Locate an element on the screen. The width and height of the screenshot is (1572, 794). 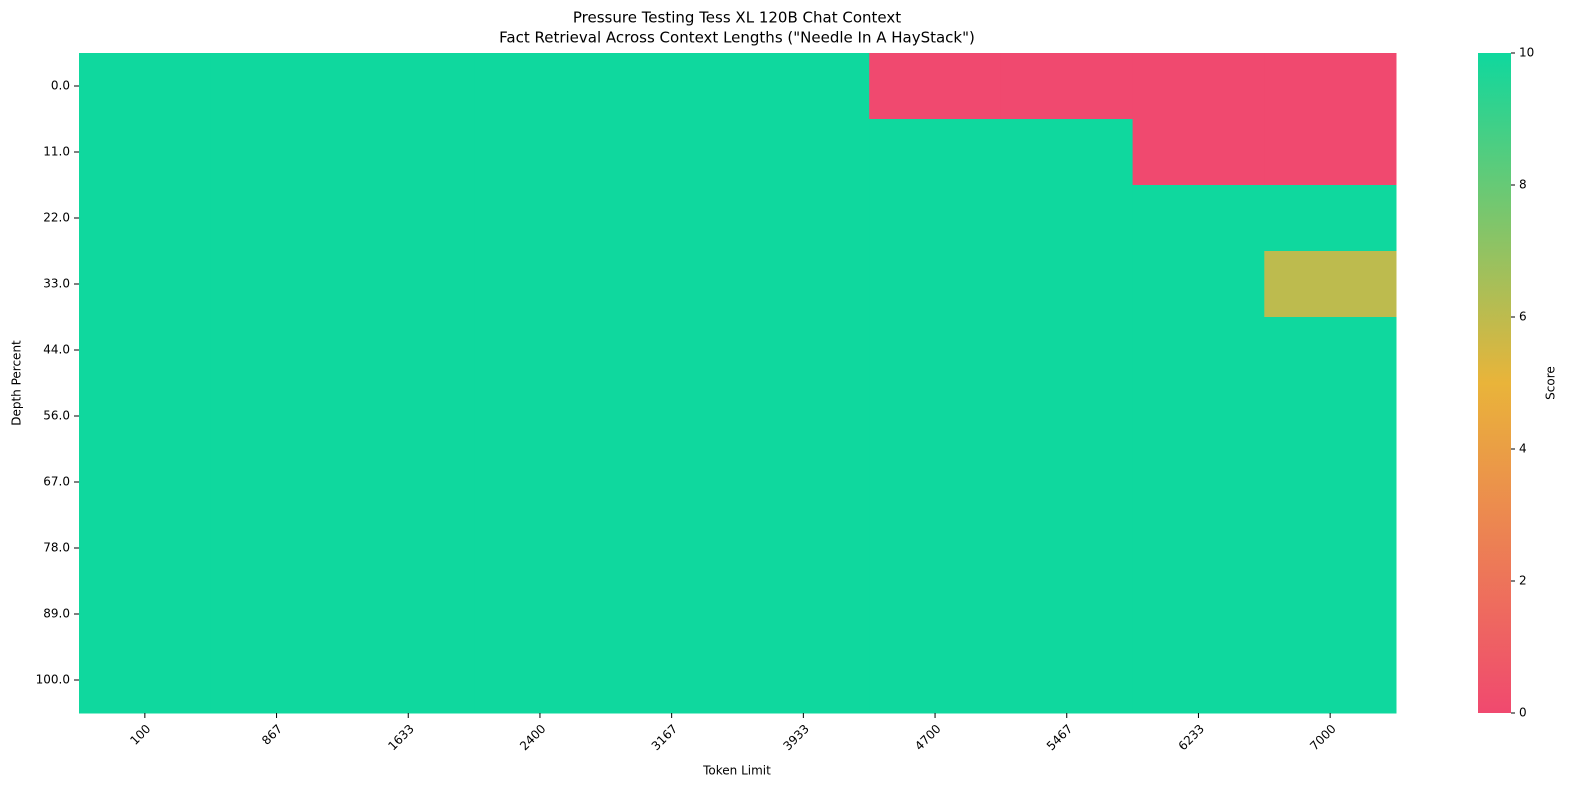
colorbar is located at coordinates (1494, 383).